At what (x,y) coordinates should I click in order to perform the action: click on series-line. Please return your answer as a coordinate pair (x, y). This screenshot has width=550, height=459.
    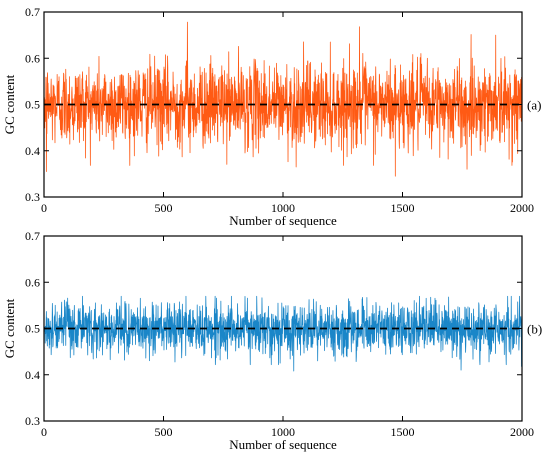
    Looking at the image, I should click on (283, 333).